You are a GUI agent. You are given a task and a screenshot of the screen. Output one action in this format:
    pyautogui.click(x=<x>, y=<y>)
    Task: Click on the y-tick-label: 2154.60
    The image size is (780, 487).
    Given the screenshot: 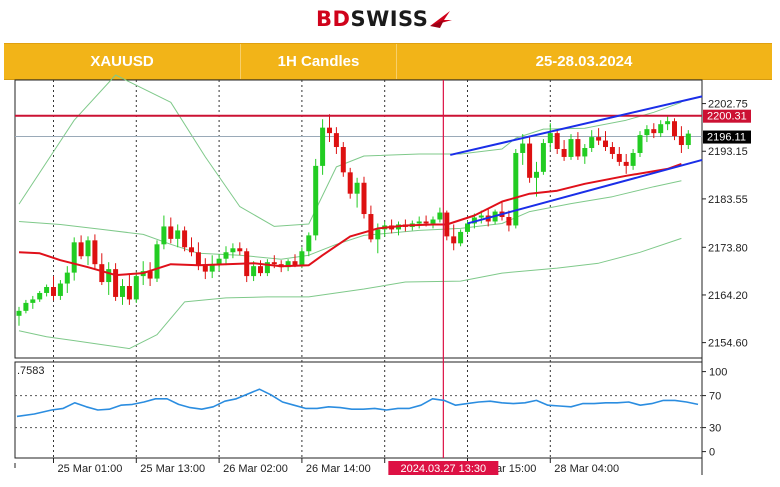 What is the action you would take?
    pyautogui.click(x=728, y=344)
    